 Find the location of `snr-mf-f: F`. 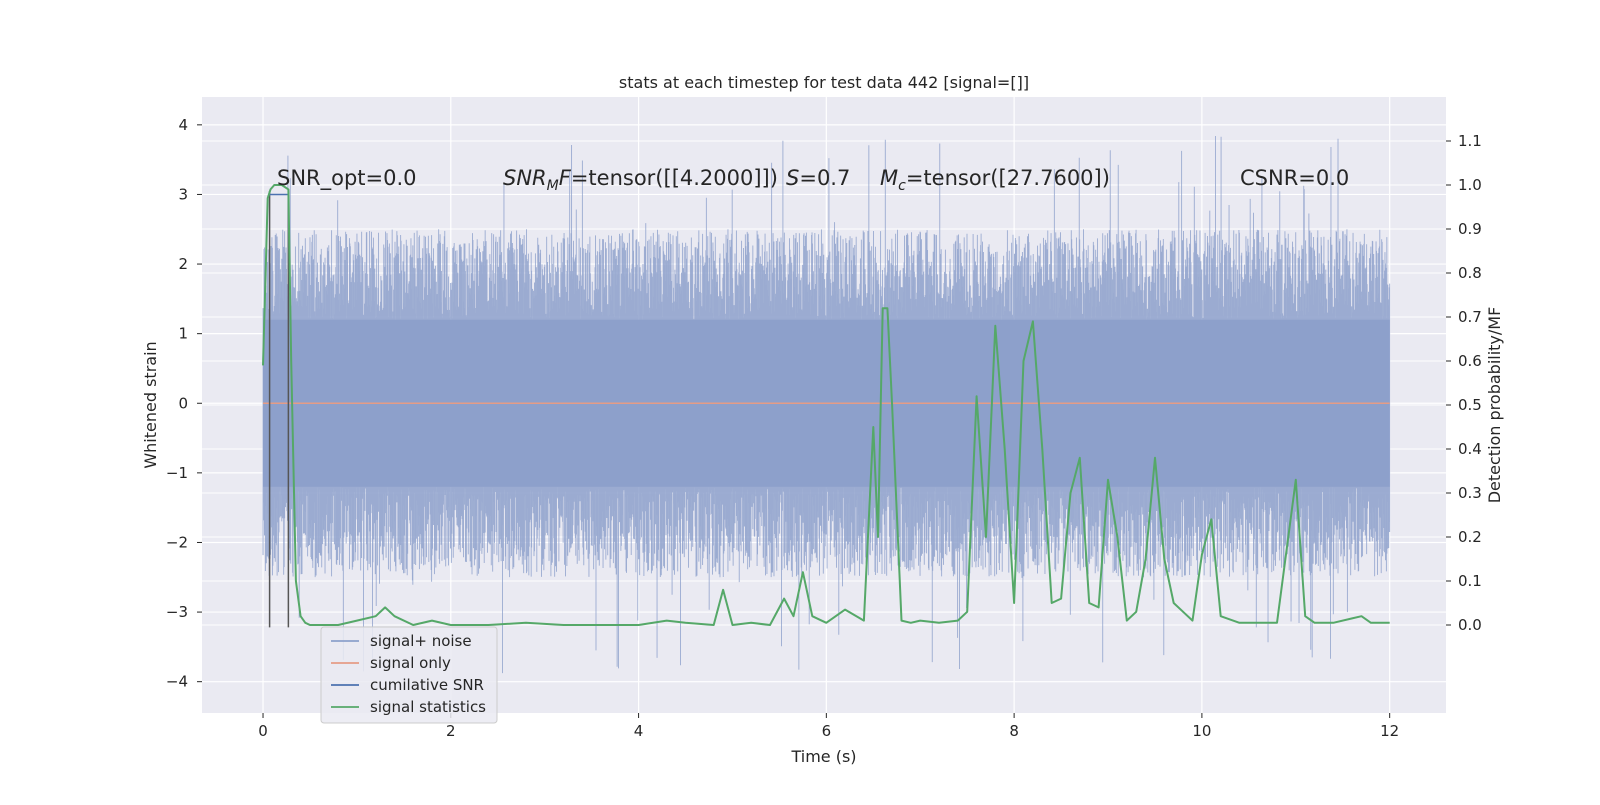

snr-mf-f: F is located at coordinates (565, 178).